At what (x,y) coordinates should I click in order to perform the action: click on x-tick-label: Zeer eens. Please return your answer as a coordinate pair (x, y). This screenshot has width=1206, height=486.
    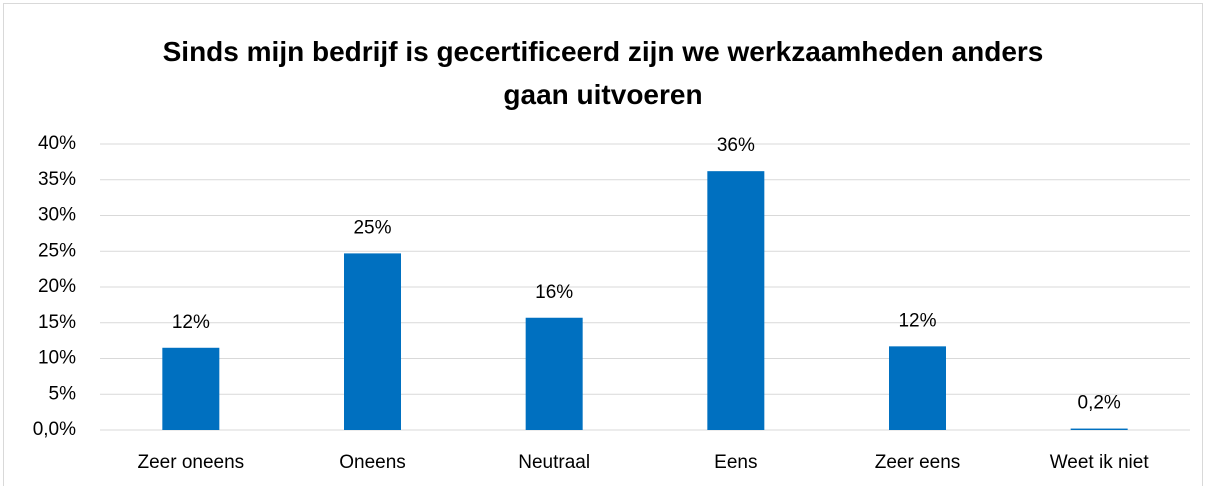
    Looking at the image, I should click on (918, 462).